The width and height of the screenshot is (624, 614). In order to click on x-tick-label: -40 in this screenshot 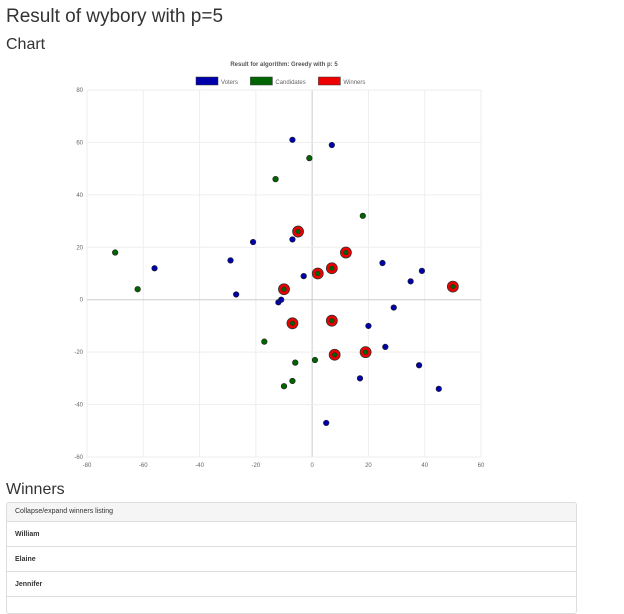, I will do `click(199, 466)`.